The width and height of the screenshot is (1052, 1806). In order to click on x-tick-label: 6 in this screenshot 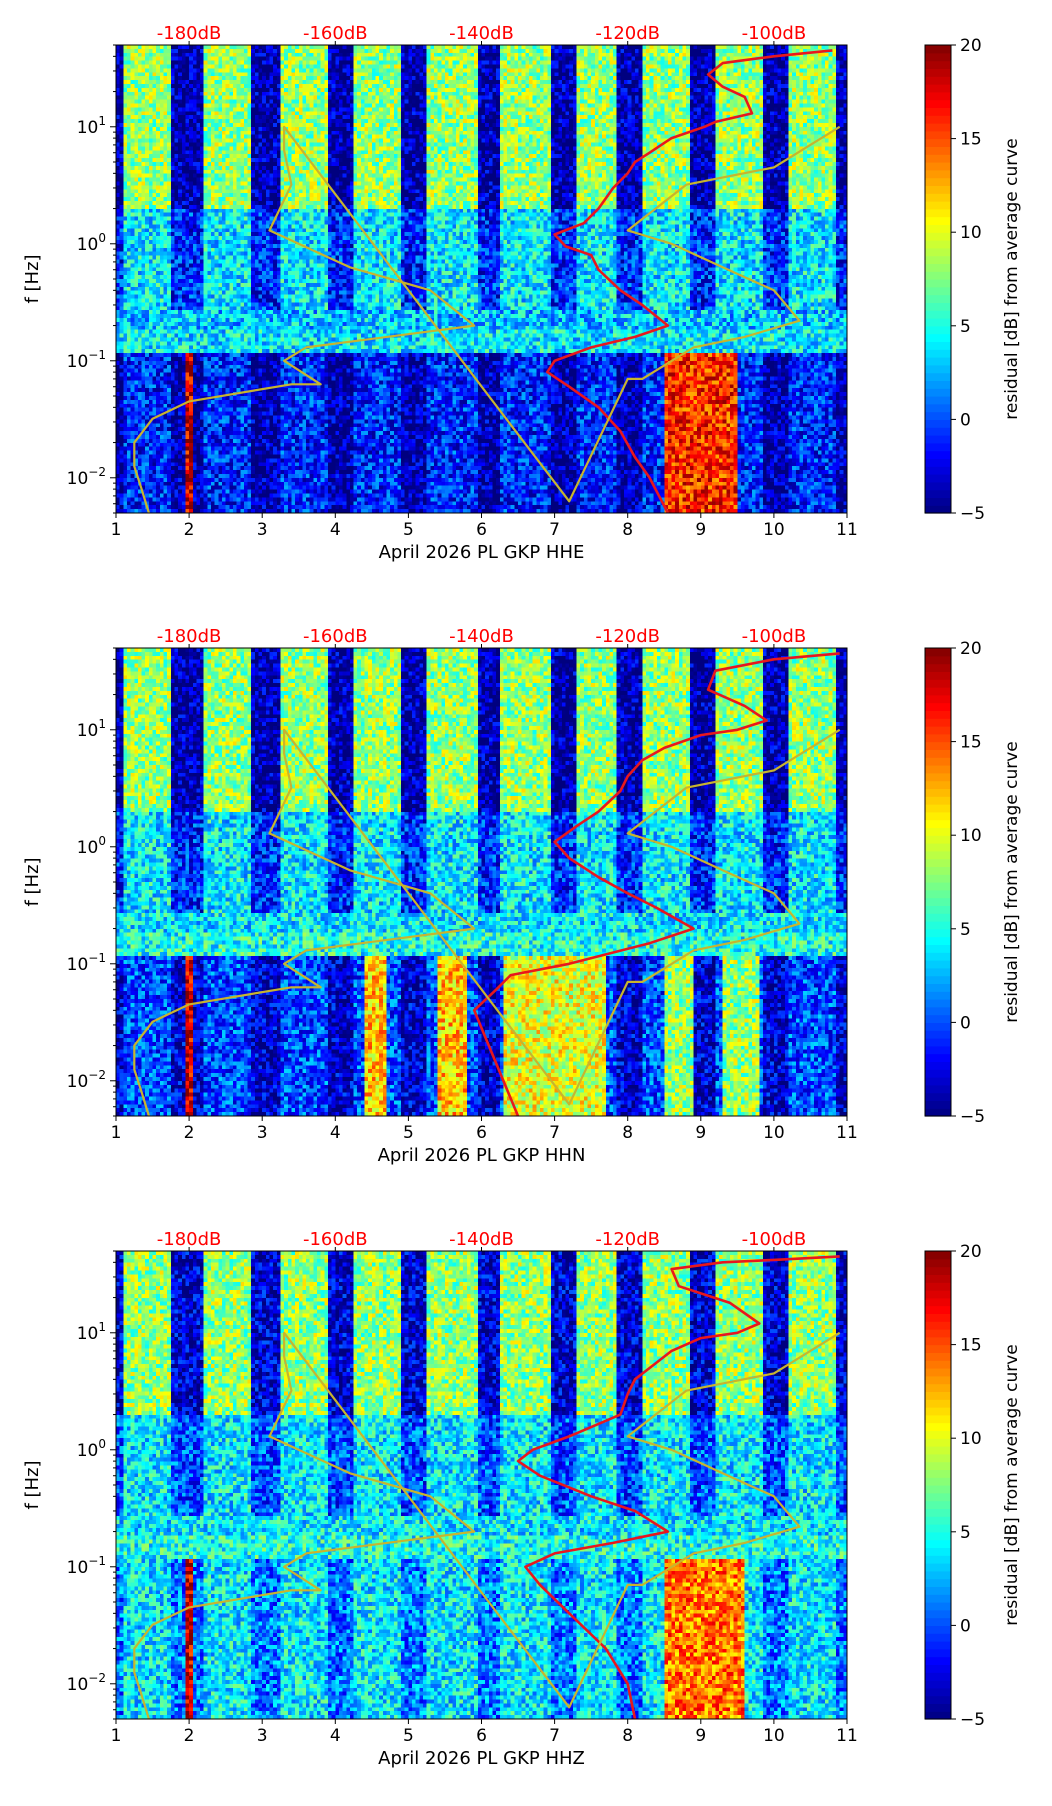, I will do `click(481, 1133)`.